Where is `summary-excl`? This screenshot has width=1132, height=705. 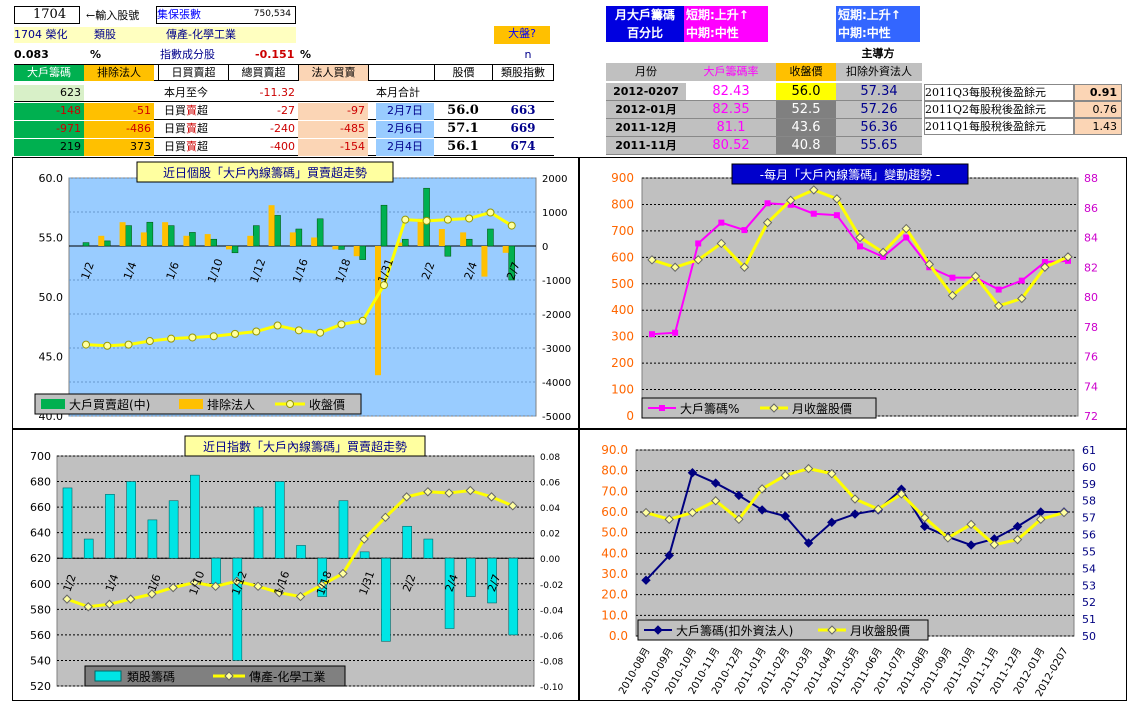 summary-excl is located at coordinates (119, 93).